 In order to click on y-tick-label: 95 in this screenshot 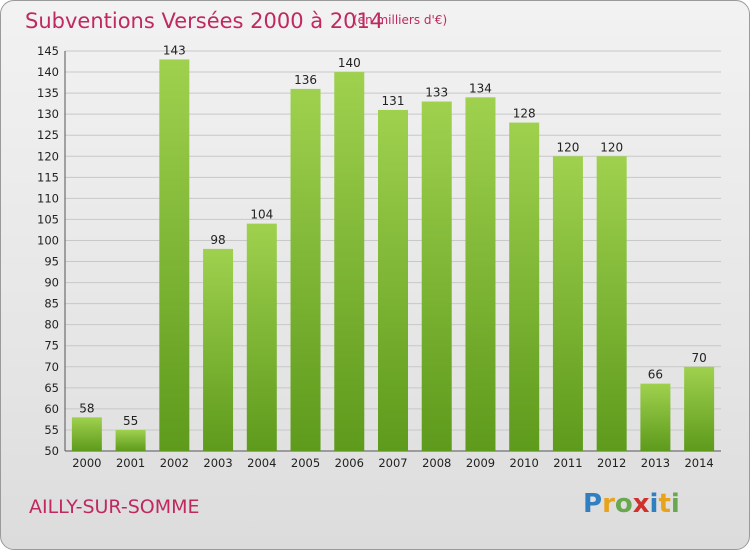, I will do `click(51, 262)`.